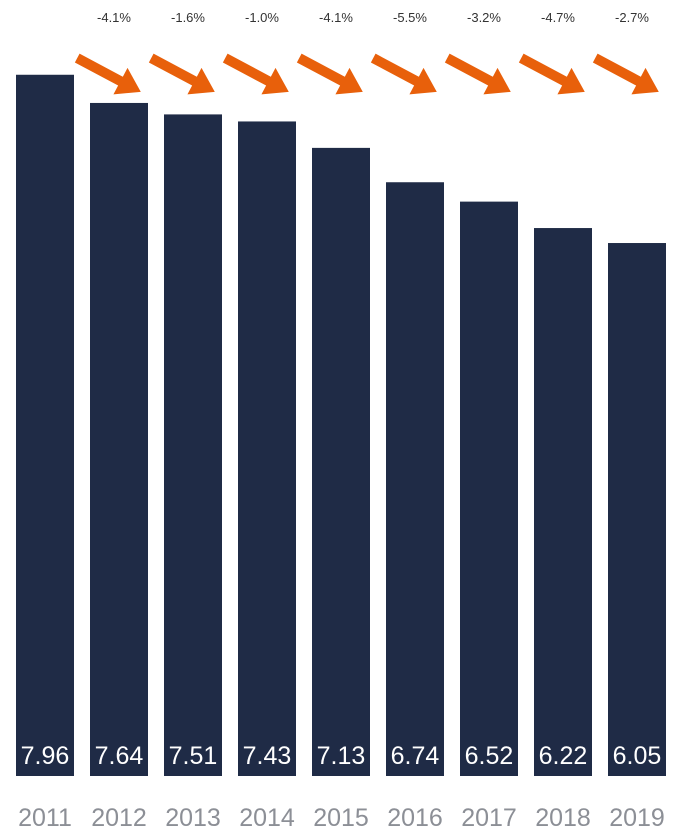  Describe the element at coordinates (45, 425) in the screenshot. I see `bar-2011` at that location.